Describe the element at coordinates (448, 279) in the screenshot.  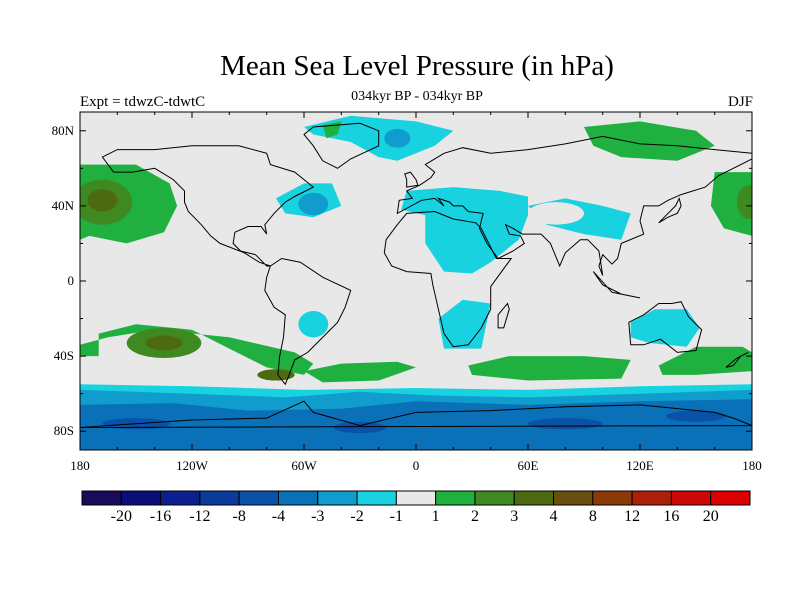
I see `coastline-africa` at that location.